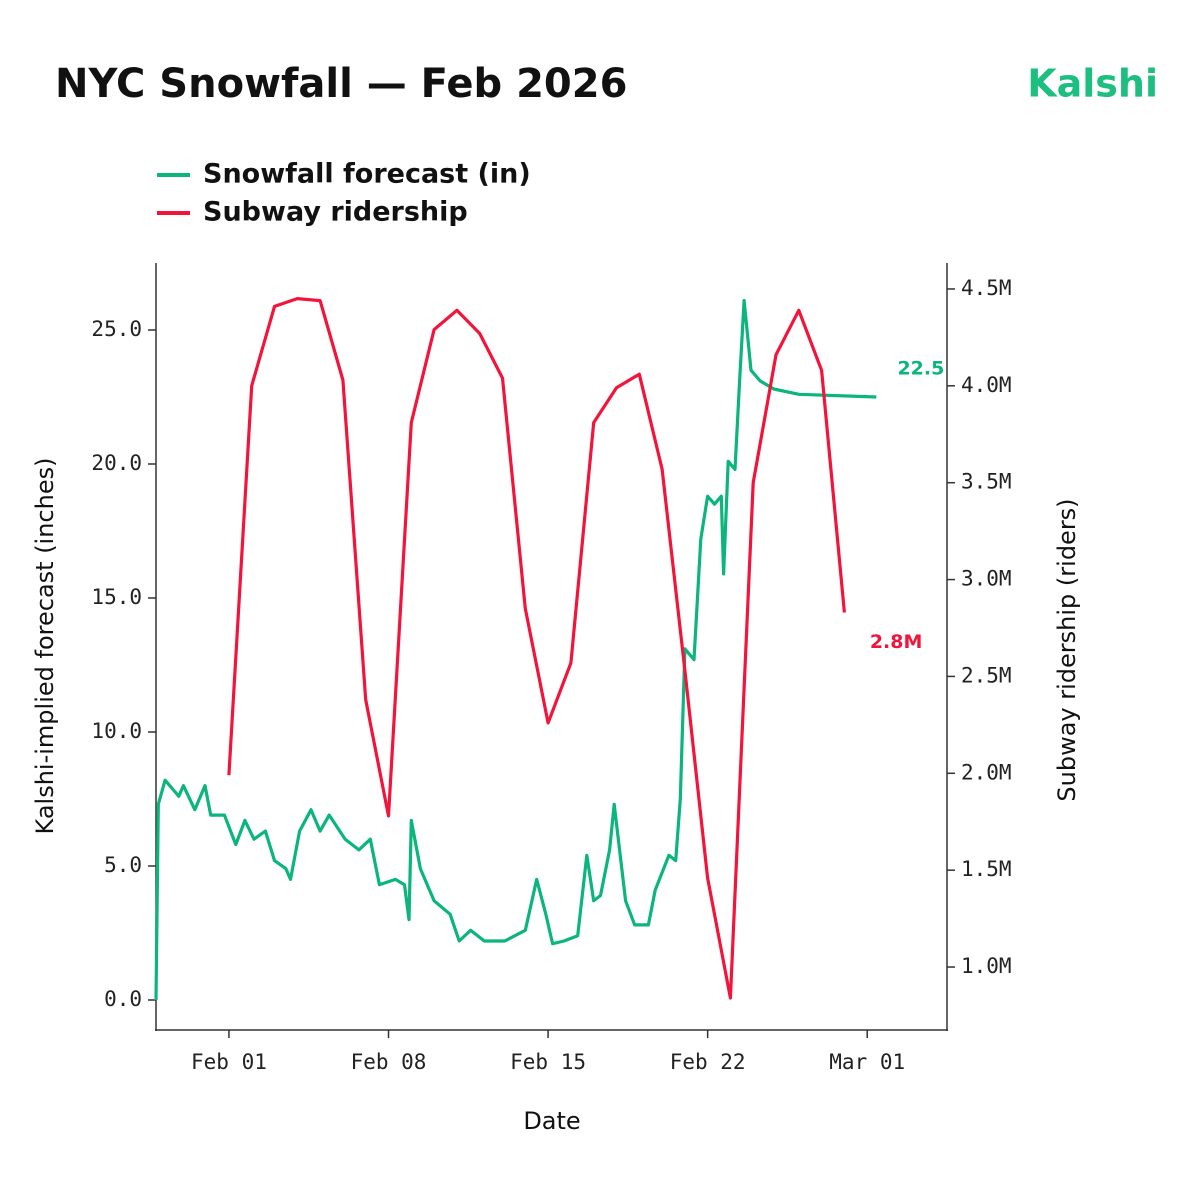 Image resolution: width=1200 pixels, height=1200 pixels. Describe the element at coordinates (116, 731) in the screenshot. I see `y-tick-label: 10.0` at that location.